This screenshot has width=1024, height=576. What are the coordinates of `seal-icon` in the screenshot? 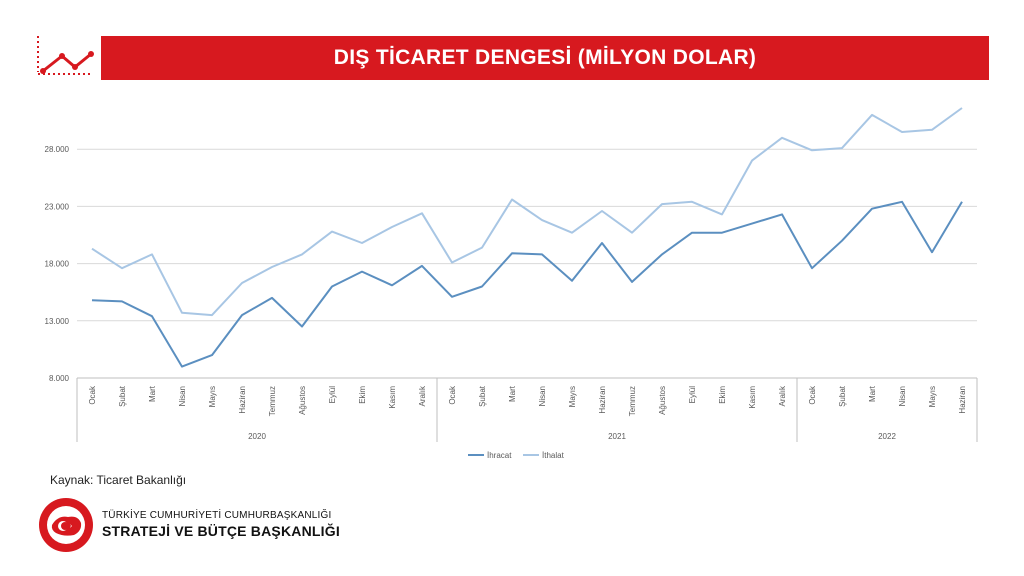 It's located at (66, 525).